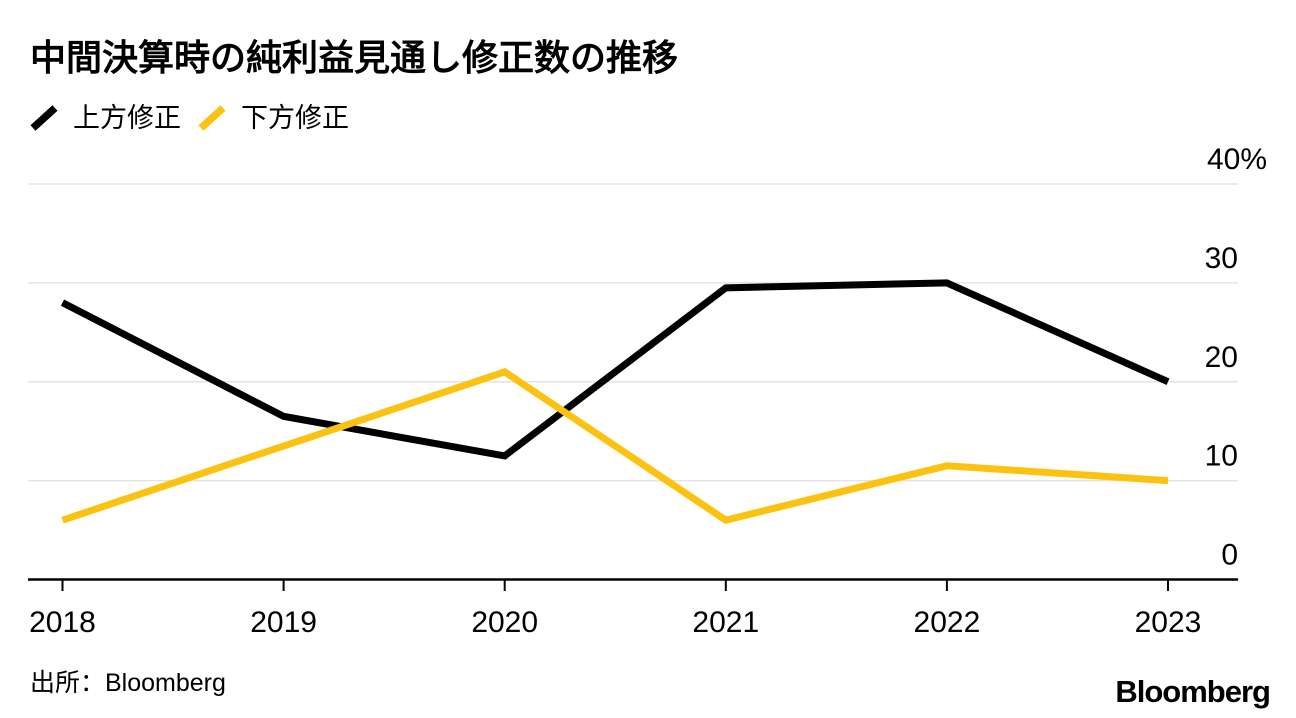 This screenshot has width=1296, height=718. Describe the element at coordinates (354, 57) in the screenshot. I see `chart-title: 中間決算時の純利益見通し修正数の推移` at that location.